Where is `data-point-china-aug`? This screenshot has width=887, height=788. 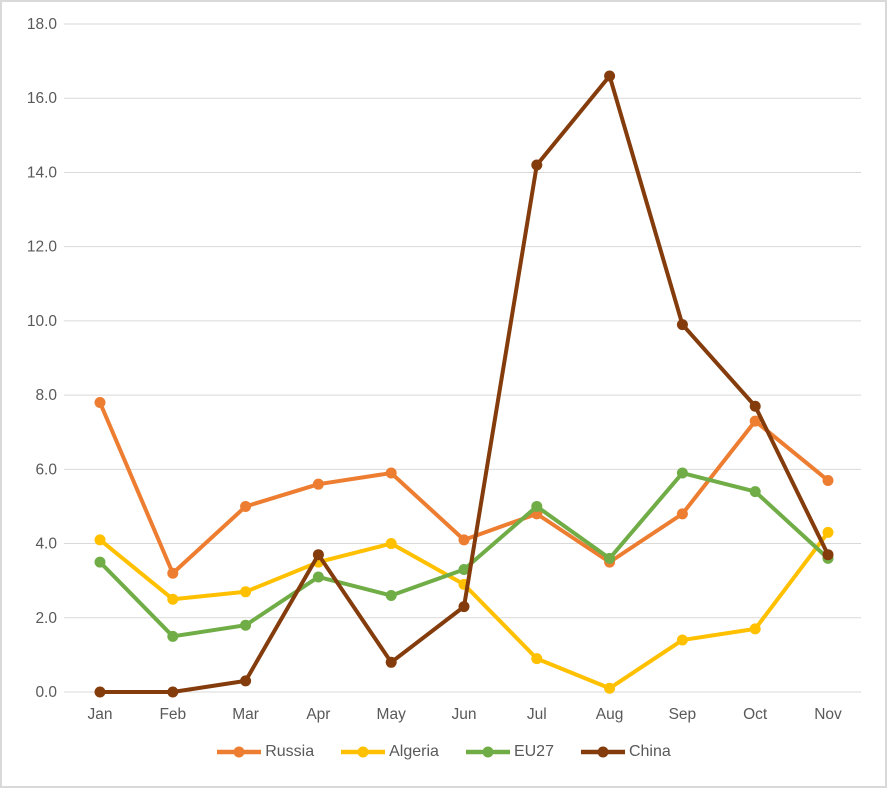 data-point-china-aug is located at coordinates (610, 76).